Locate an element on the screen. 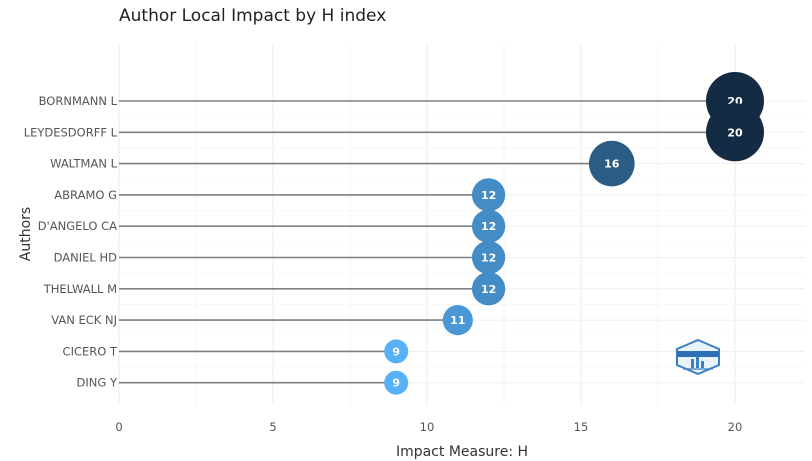  y-axis-label: Authors is located at coordinates (26, 234).